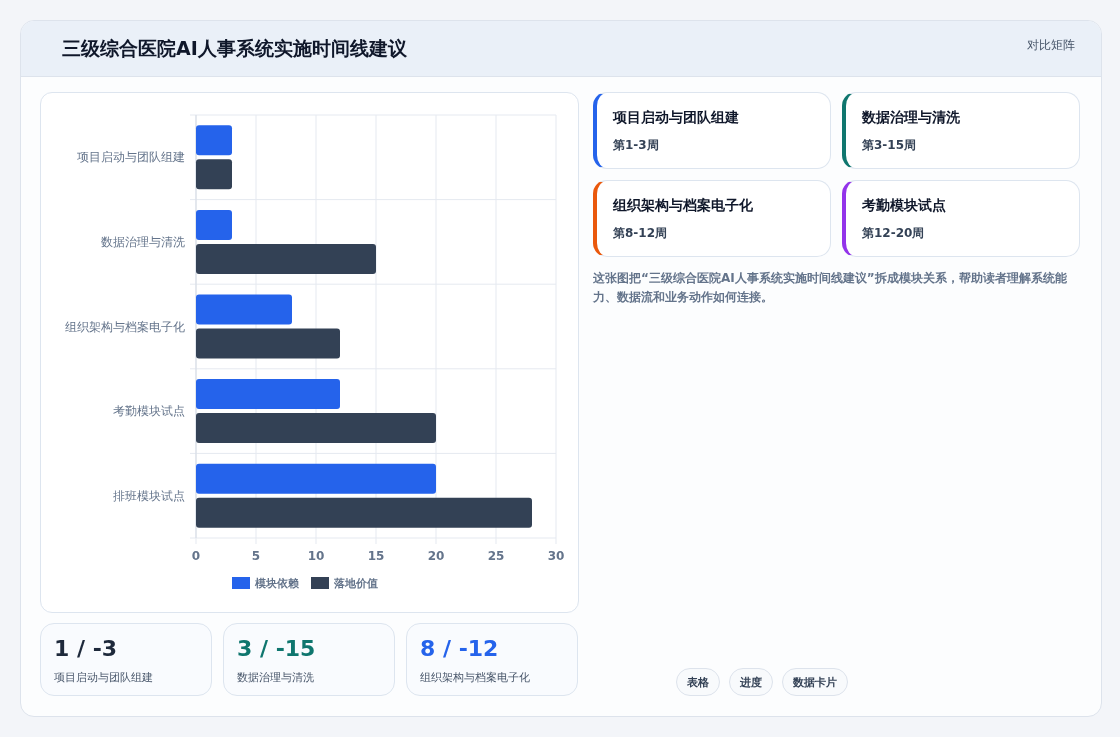  Describe the element at coordinates (698, 682) in the screenshot. I see `text: 表格` at that location.